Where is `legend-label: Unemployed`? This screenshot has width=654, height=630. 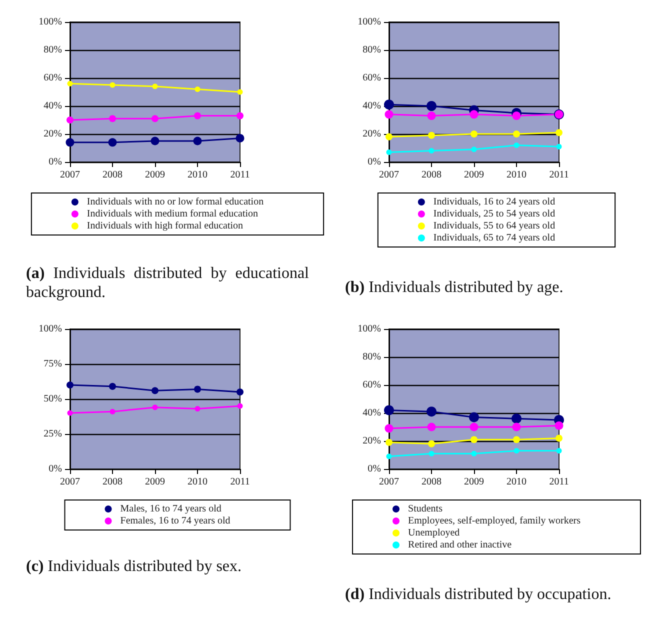 legend-label: Unemployed is located at coordinates (434, 533).